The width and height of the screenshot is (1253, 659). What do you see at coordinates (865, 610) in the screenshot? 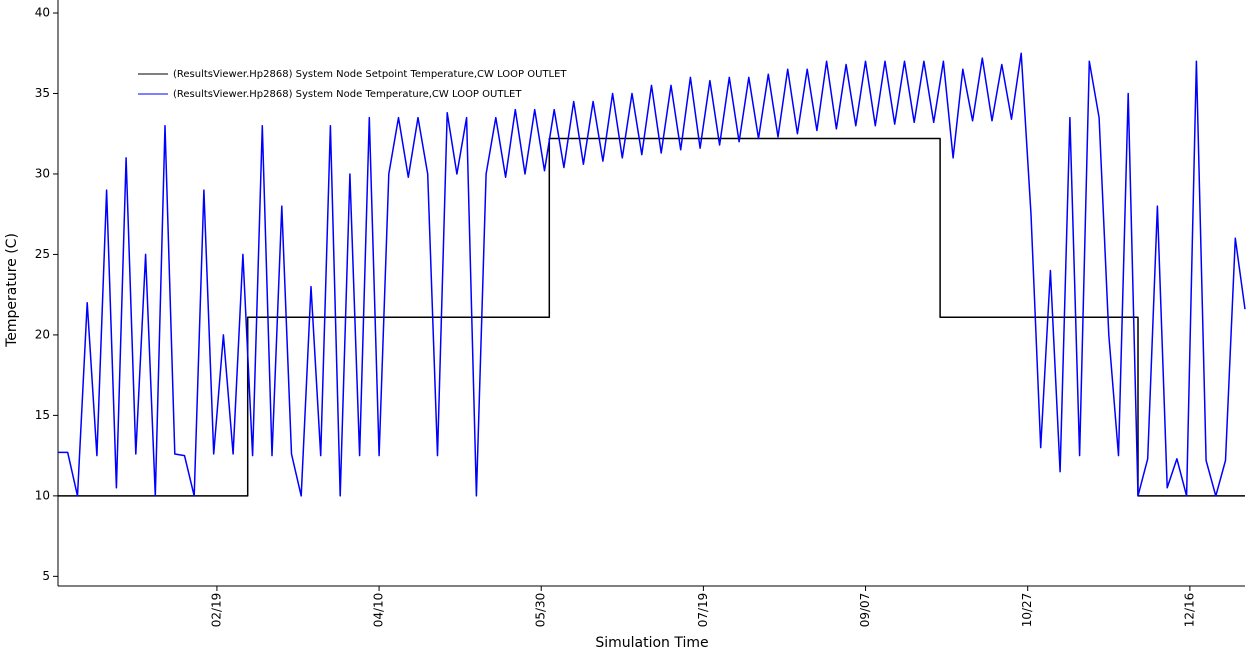
I see `x-tick-label: 09/07` at bounding box center [865, 610].